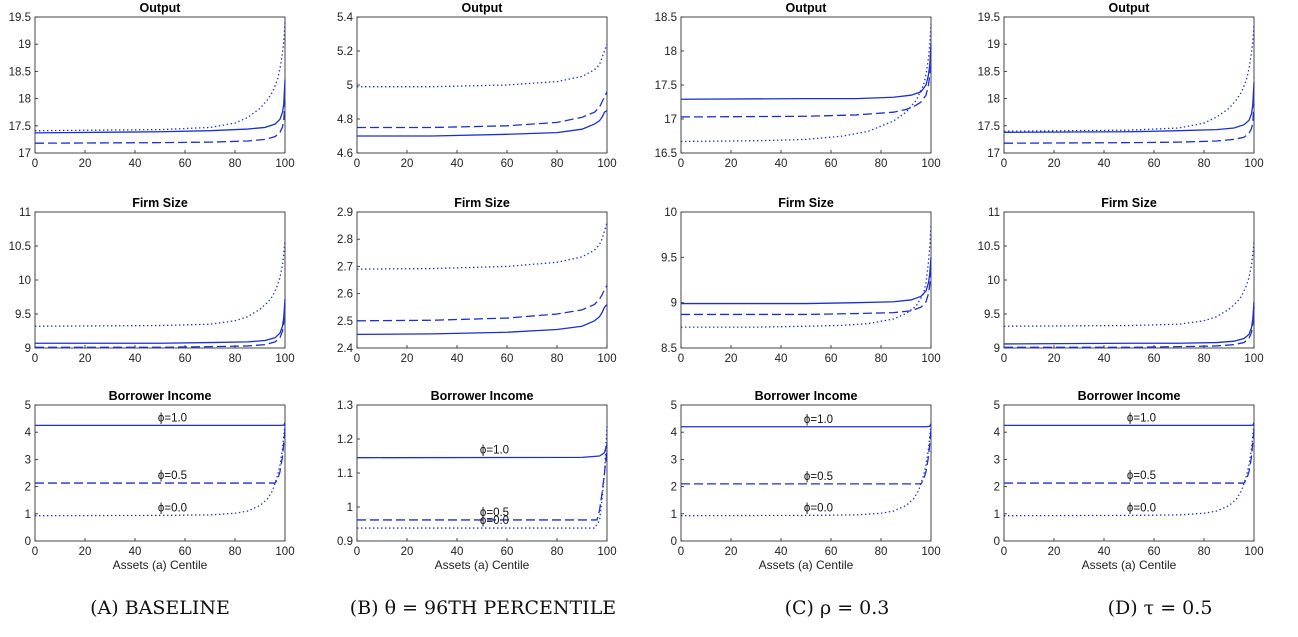 This screenshot has height=637, width=1298. Describe the element at coordinates (1160, 608) in the screenshot. I see `caption-d: (D) τ = 0.5` at that location.